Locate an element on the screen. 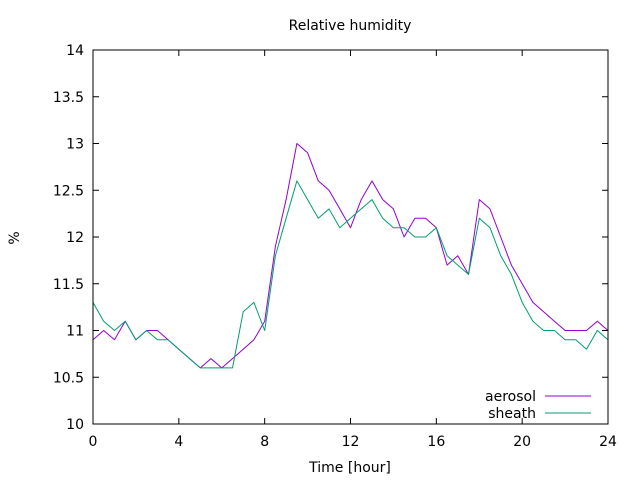  y-tick-label: 10.5 is located at coordinates (68, 378).